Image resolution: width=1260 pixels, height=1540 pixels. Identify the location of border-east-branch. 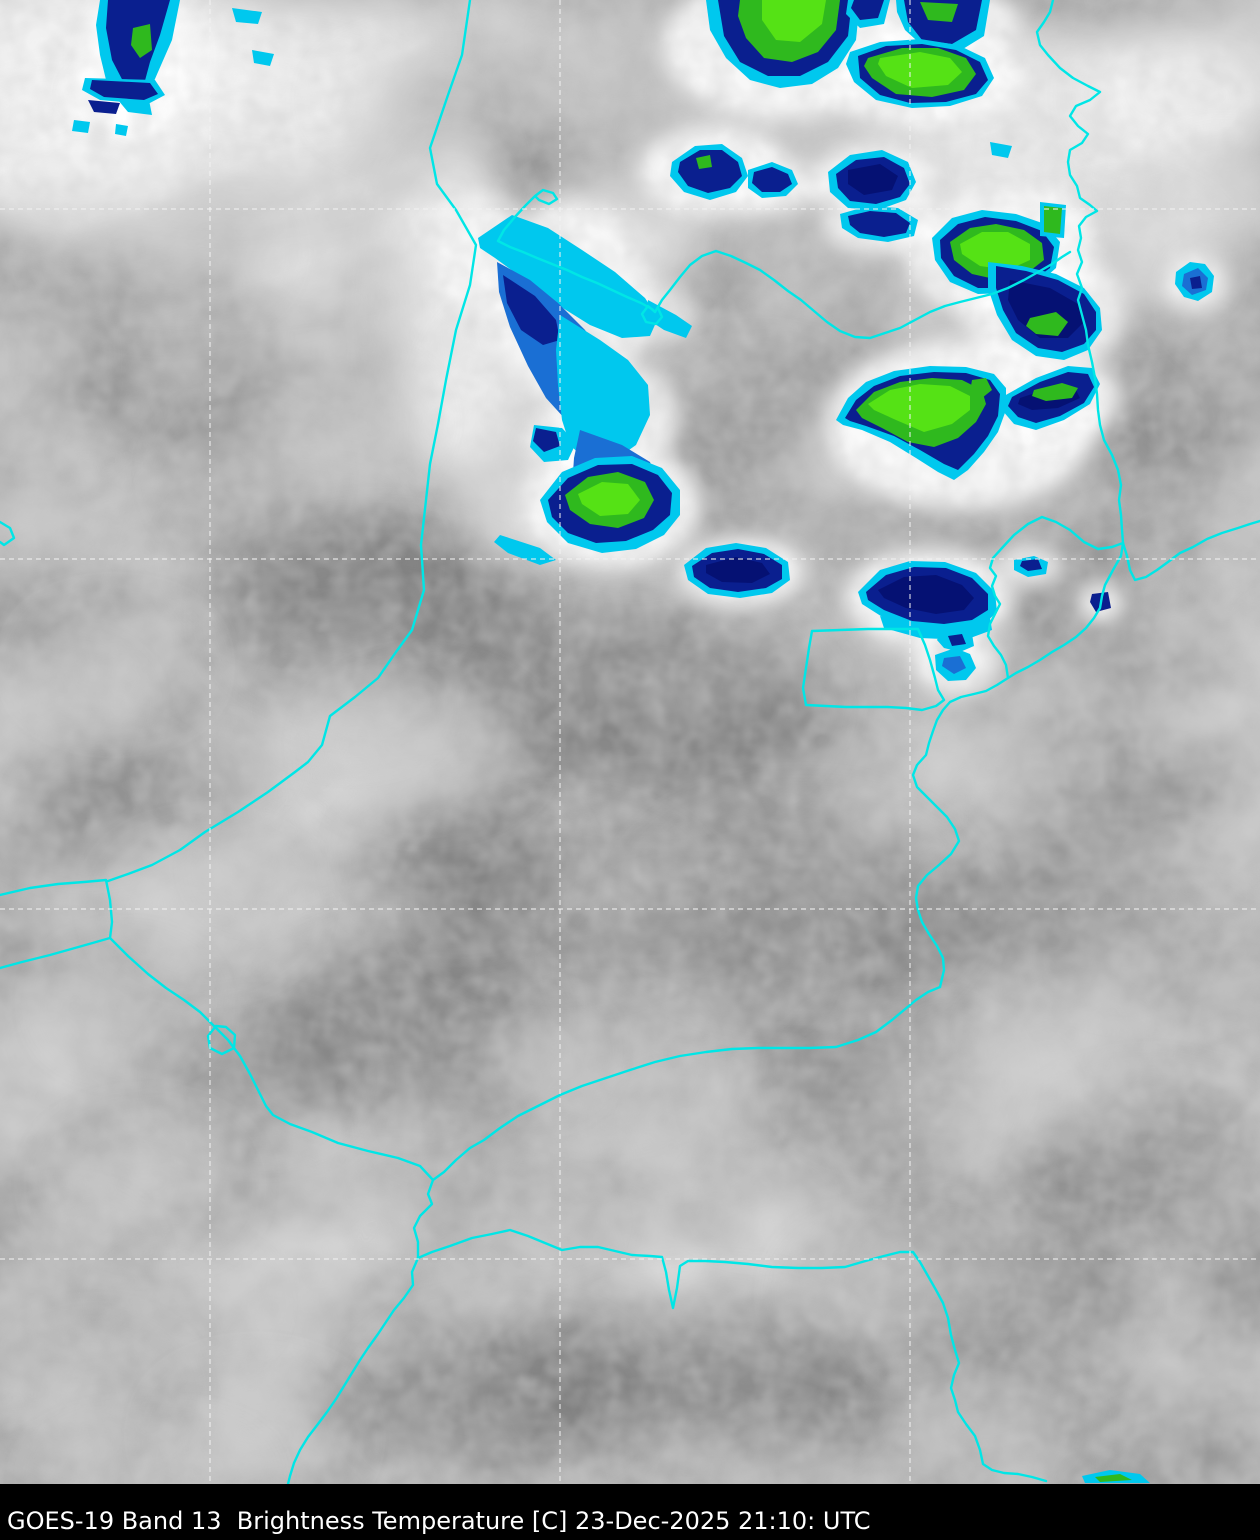
(1190, 550).